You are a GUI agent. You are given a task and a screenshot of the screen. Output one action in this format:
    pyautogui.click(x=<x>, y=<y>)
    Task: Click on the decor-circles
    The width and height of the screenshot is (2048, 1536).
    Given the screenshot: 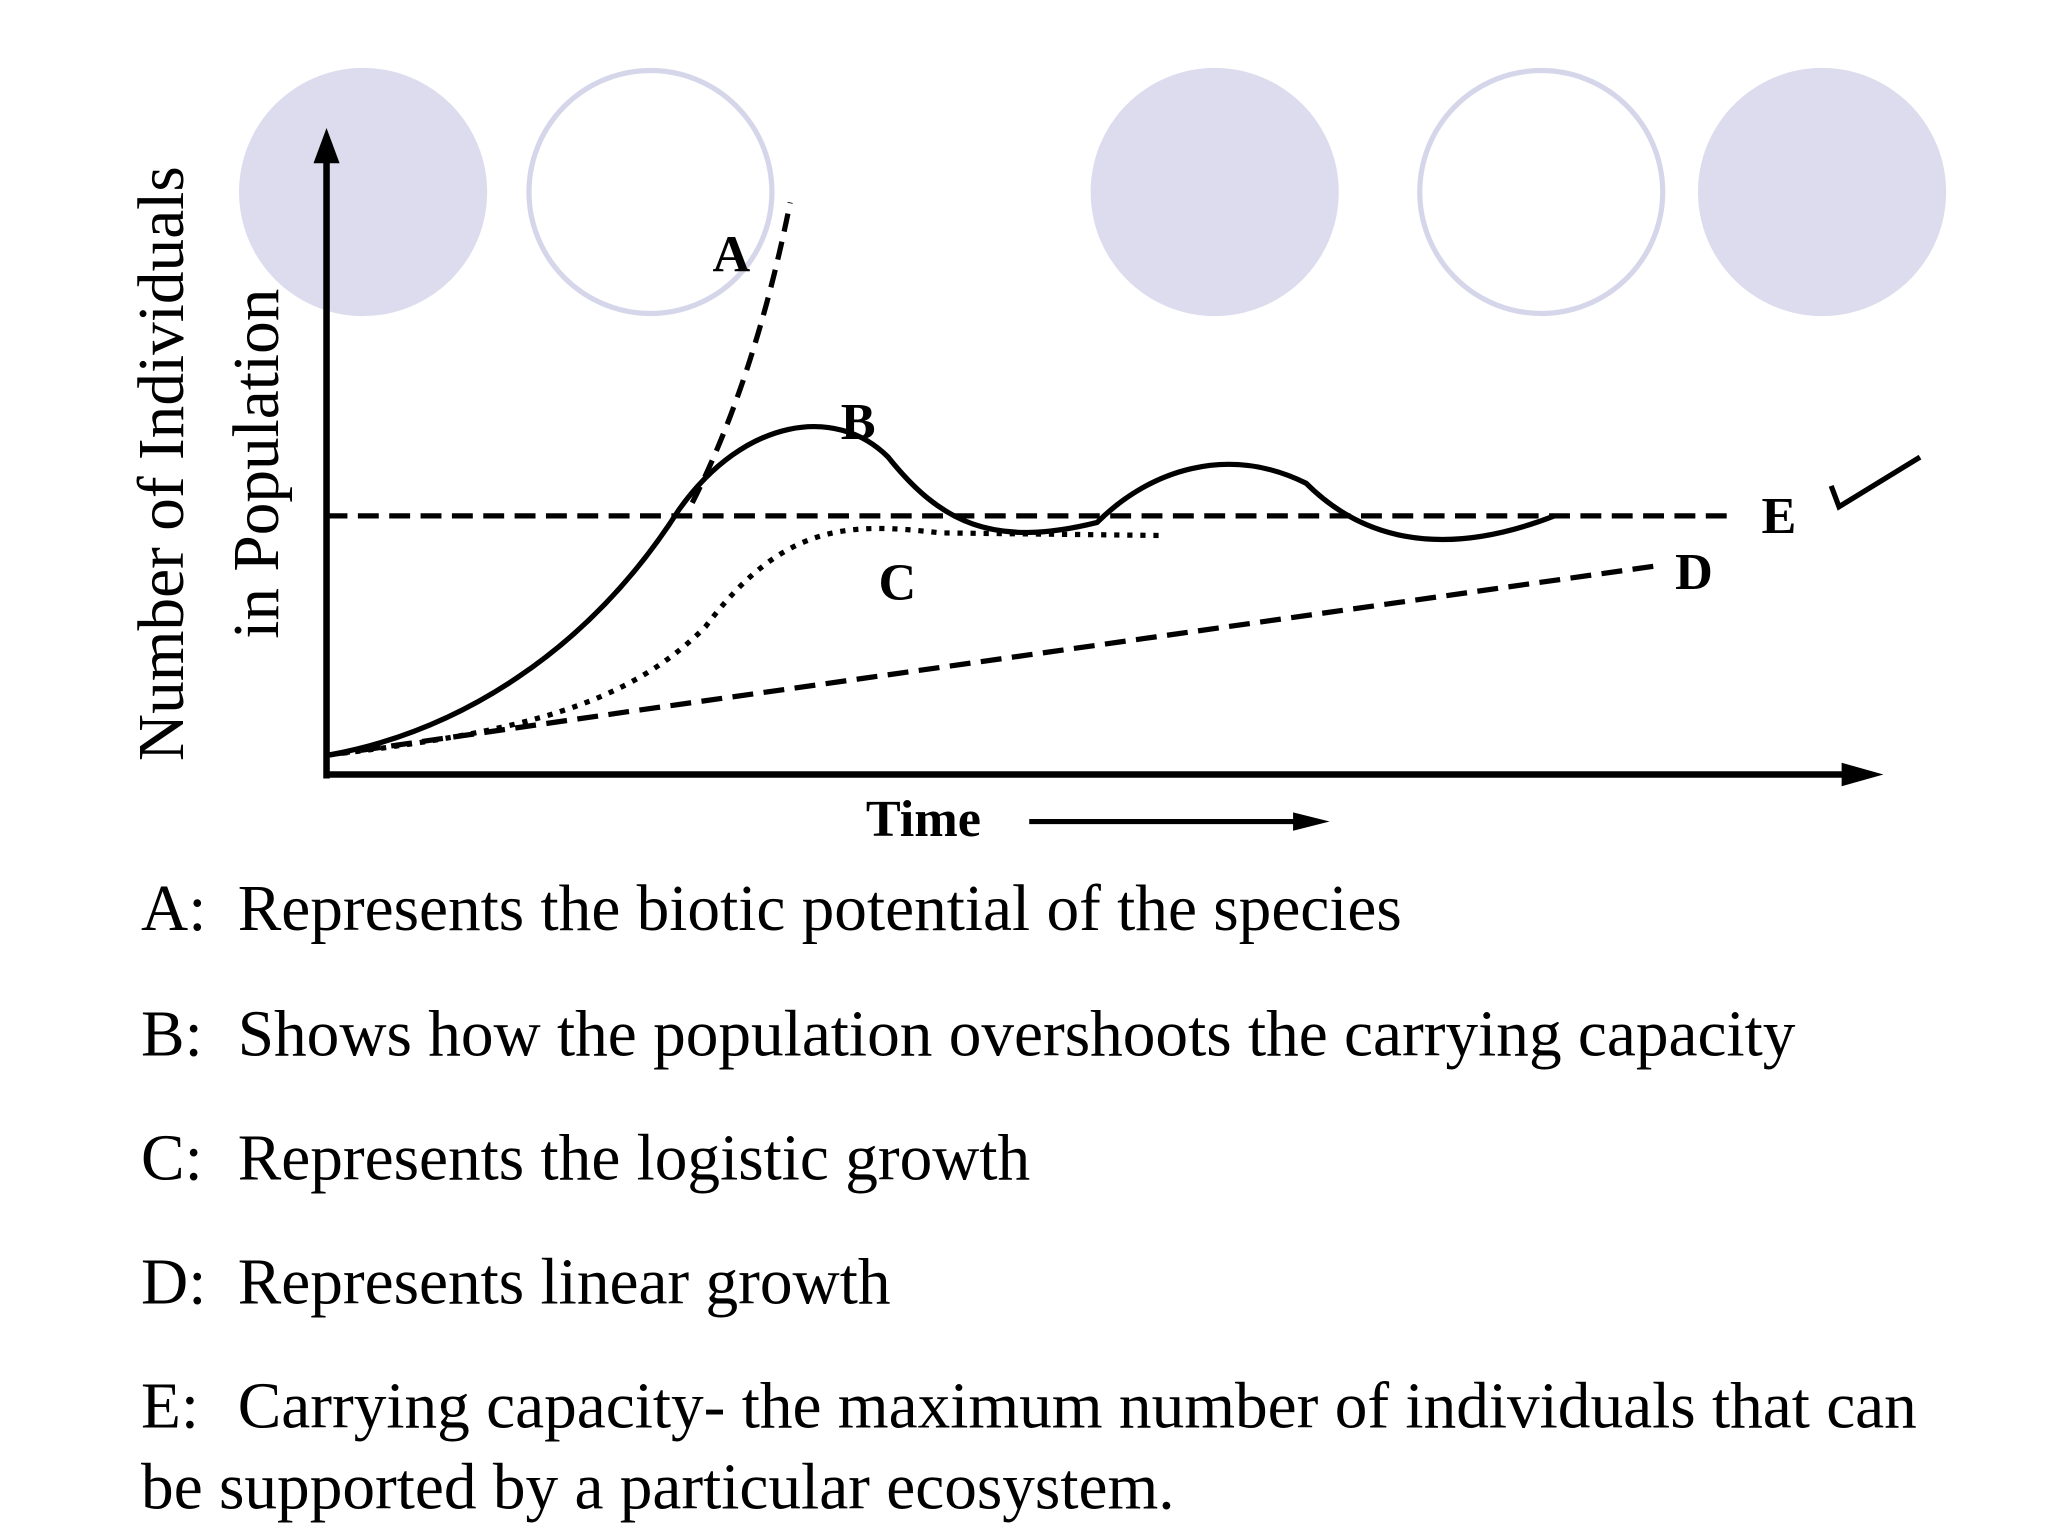 What is the action you would take?
    pyautogui.click(x=1093, y=192)
    